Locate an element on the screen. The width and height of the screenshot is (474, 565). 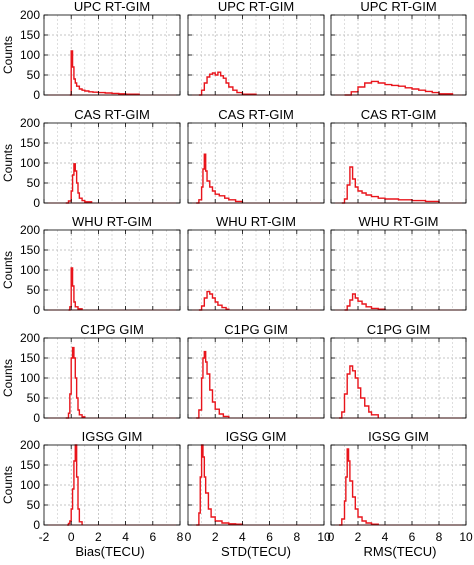
panel-r0-c0: 0 50 100 150 200 Counts UPC RT-GIM is located at coordinates (91, 51).